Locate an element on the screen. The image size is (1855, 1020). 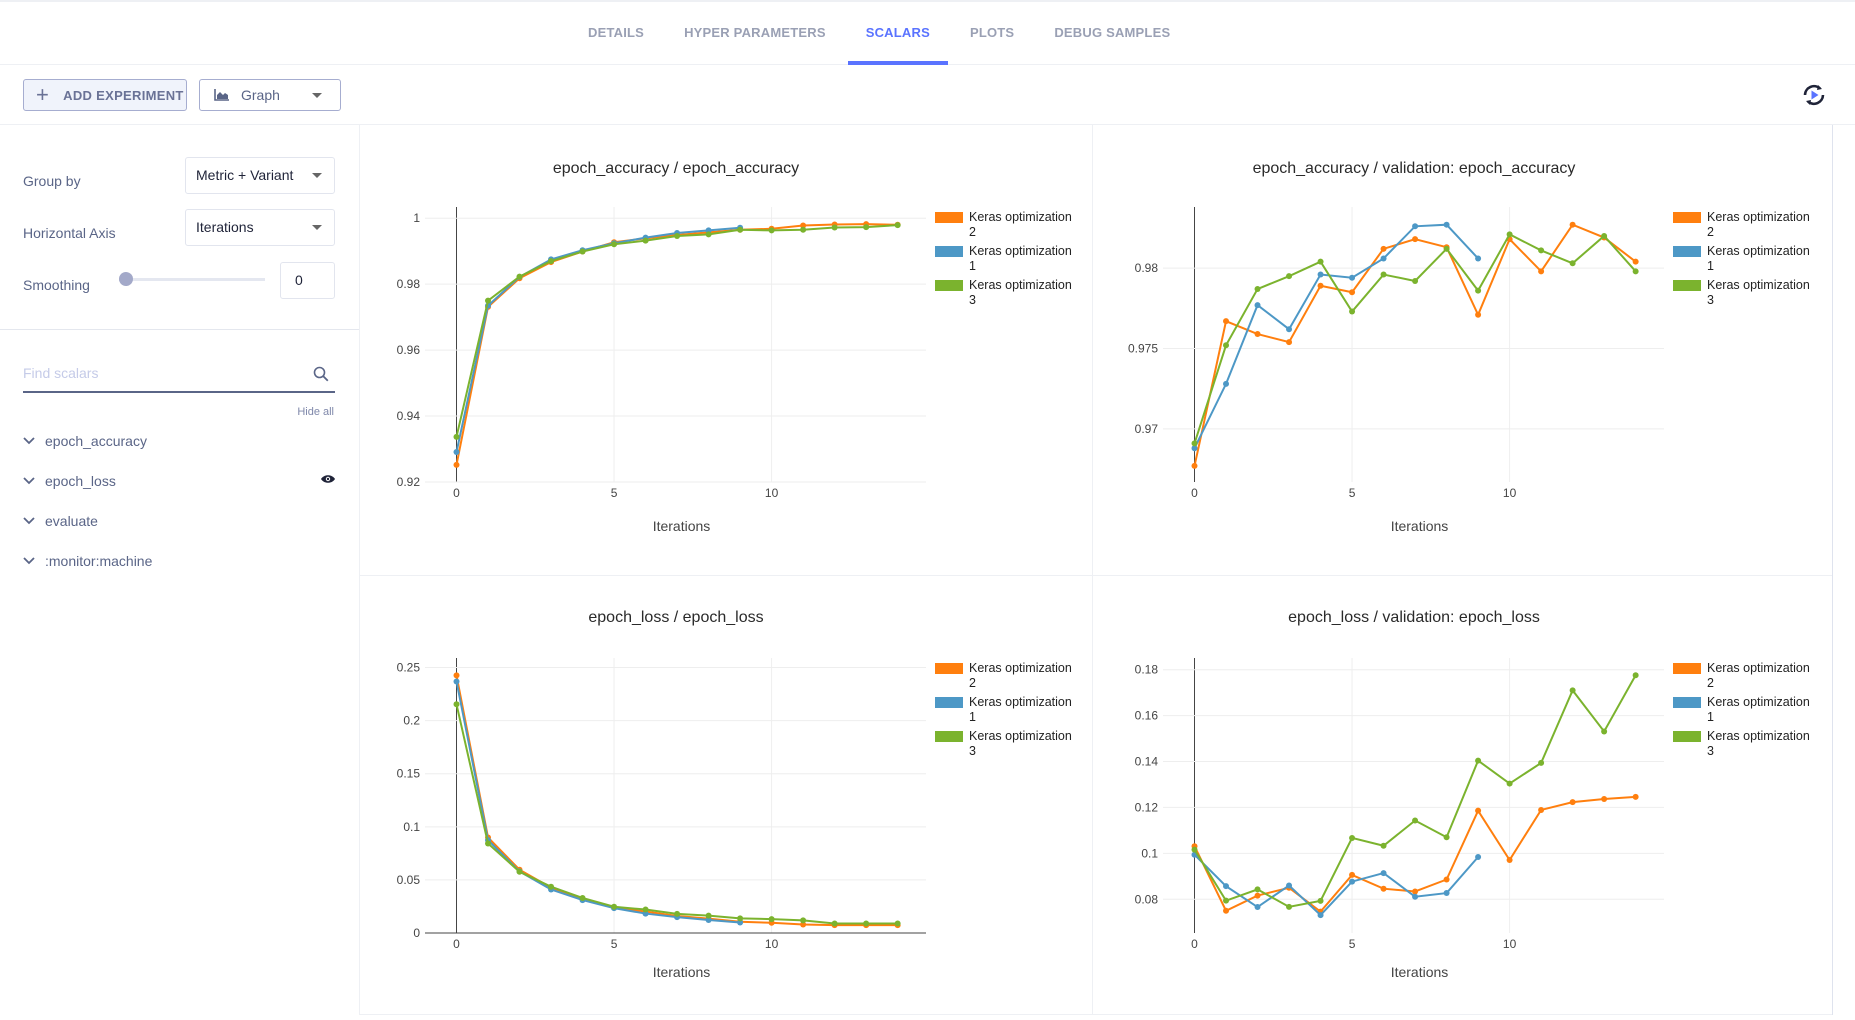
group-by-select: Metric + Variant is located at coordinates (260, 175).